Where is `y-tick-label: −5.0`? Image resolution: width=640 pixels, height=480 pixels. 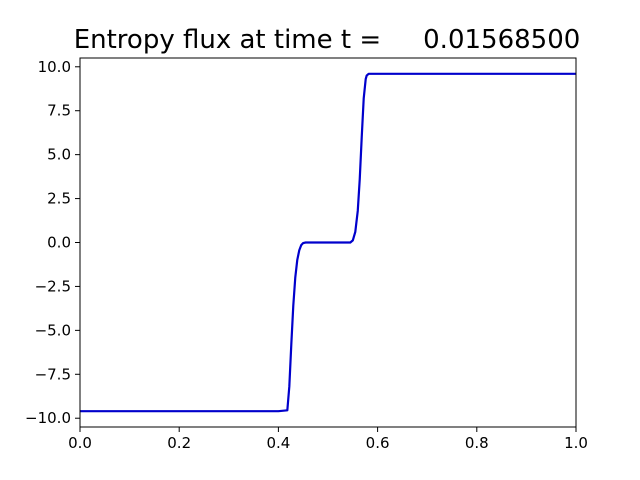 y-tick-label: −5.0 is located at coordinates (53, 330).